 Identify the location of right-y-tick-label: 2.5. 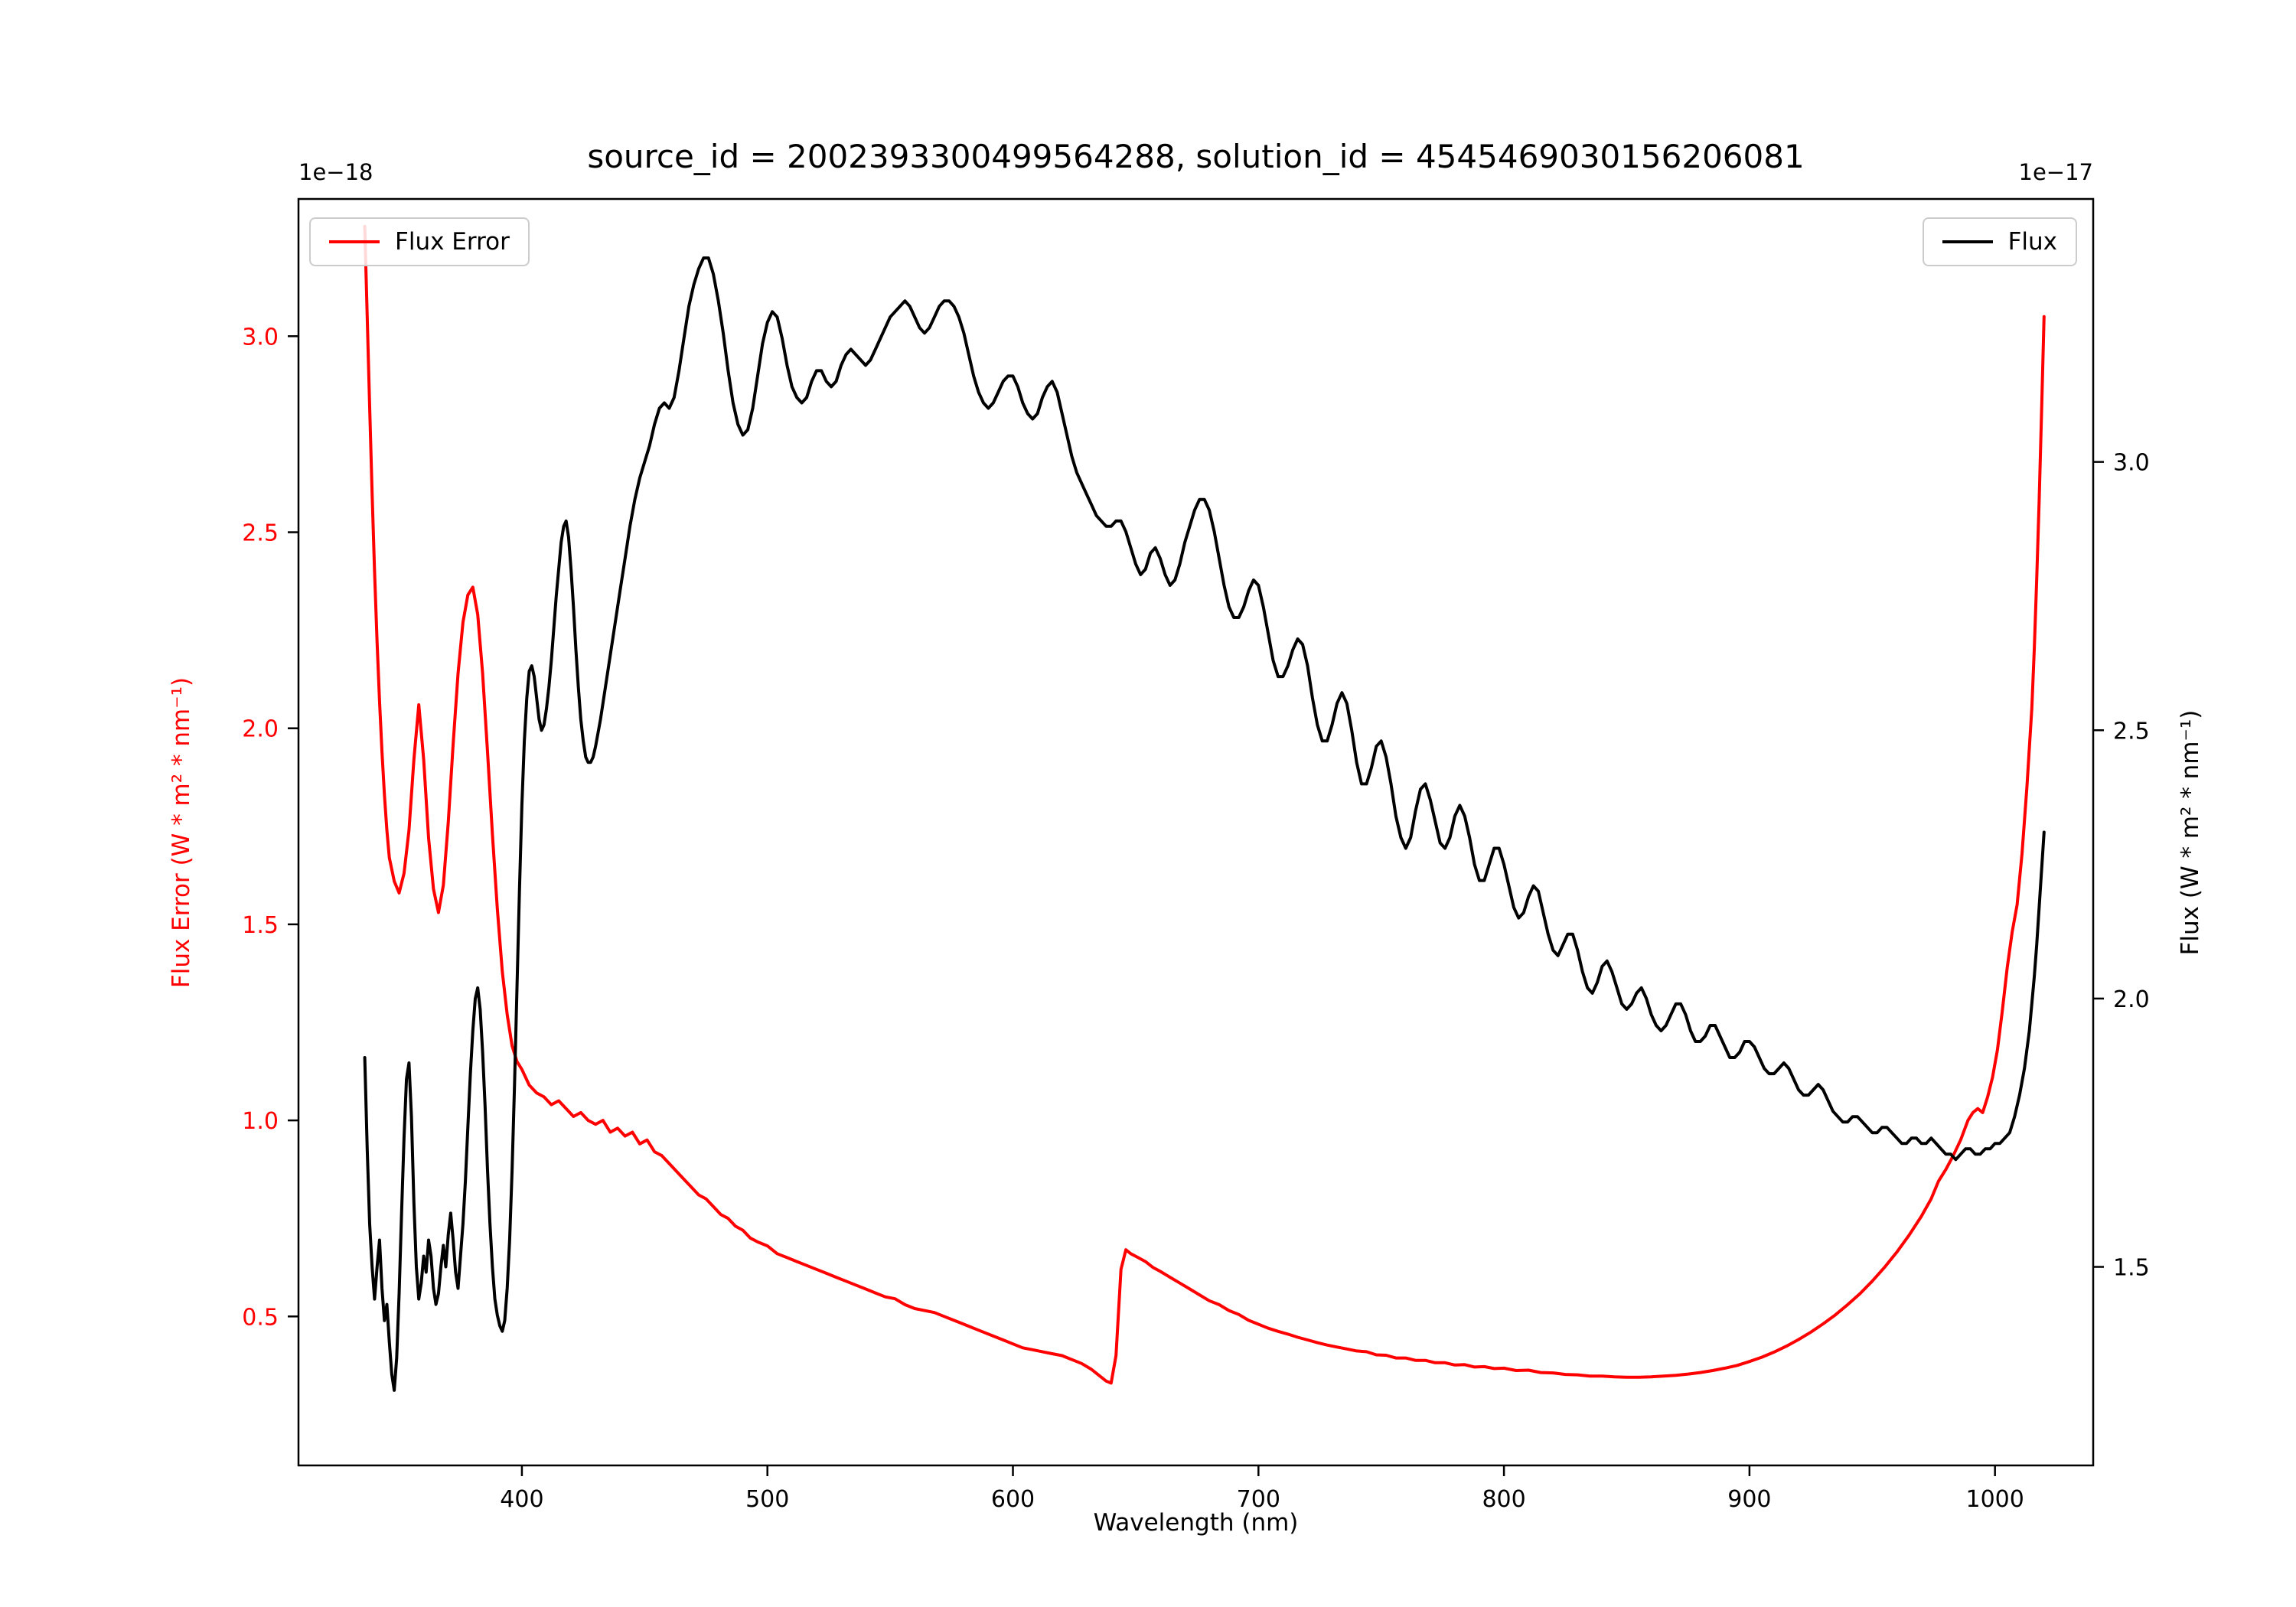
(2131, 731).